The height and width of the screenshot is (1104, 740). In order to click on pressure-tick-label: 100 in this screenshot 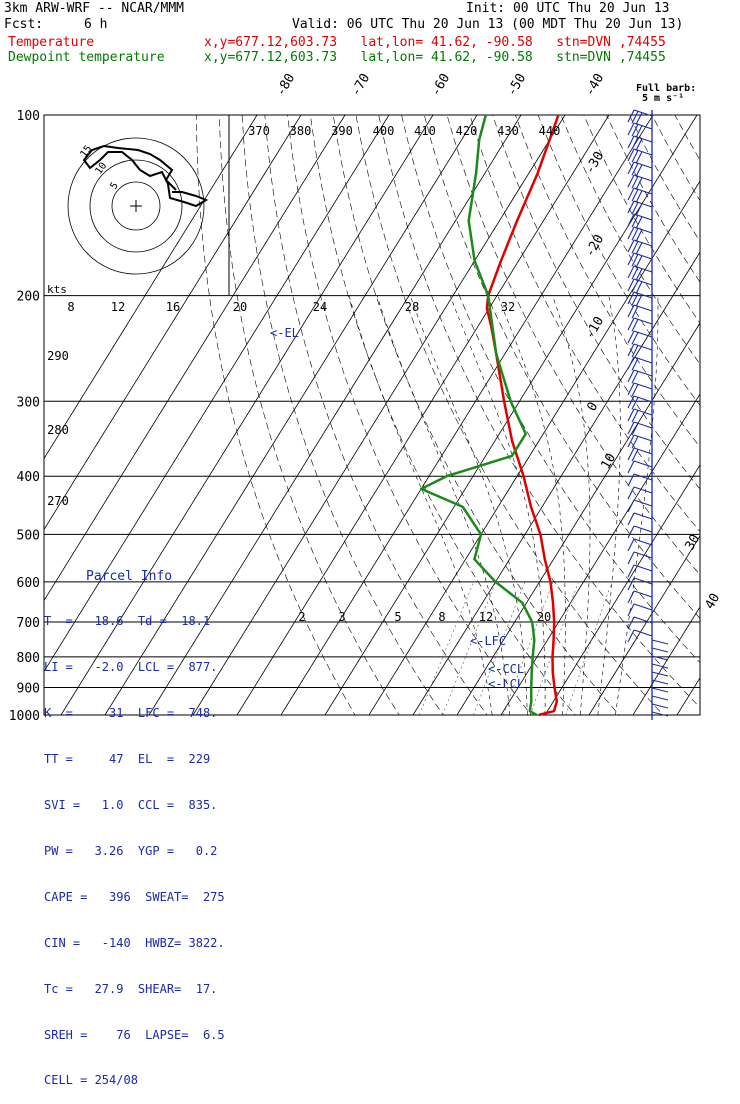, I will do `click(28, 116)`.